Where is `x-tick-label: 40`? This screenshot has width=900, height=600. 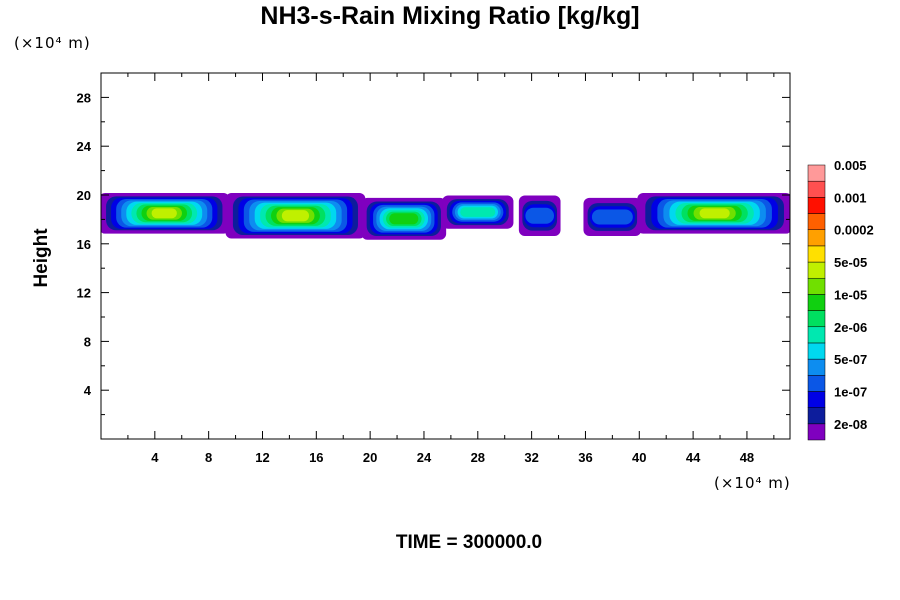 x-tick-label: 40 is located at coordinates (639, 457).